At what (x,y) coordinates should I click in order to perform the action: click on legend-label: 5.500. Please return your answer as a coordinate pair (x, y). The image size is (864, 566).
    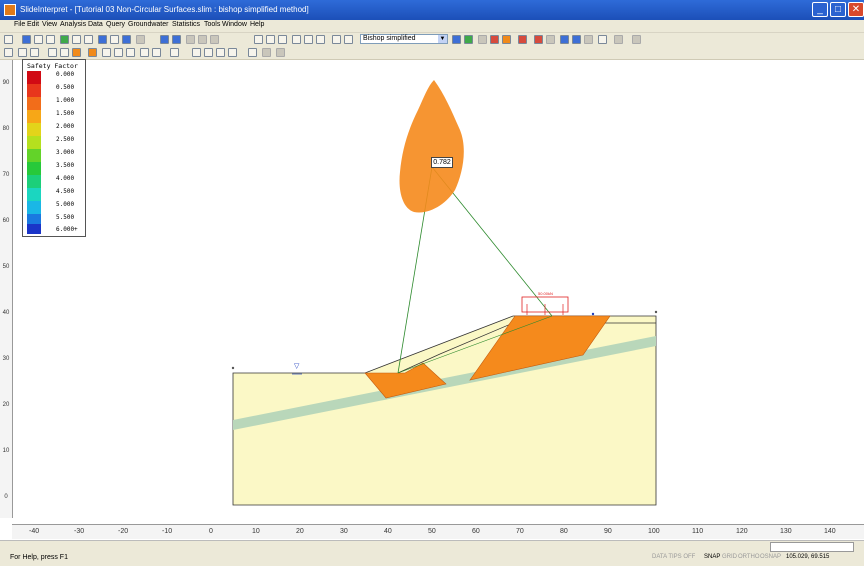
    Looking at the image, I should click on (65, 217).